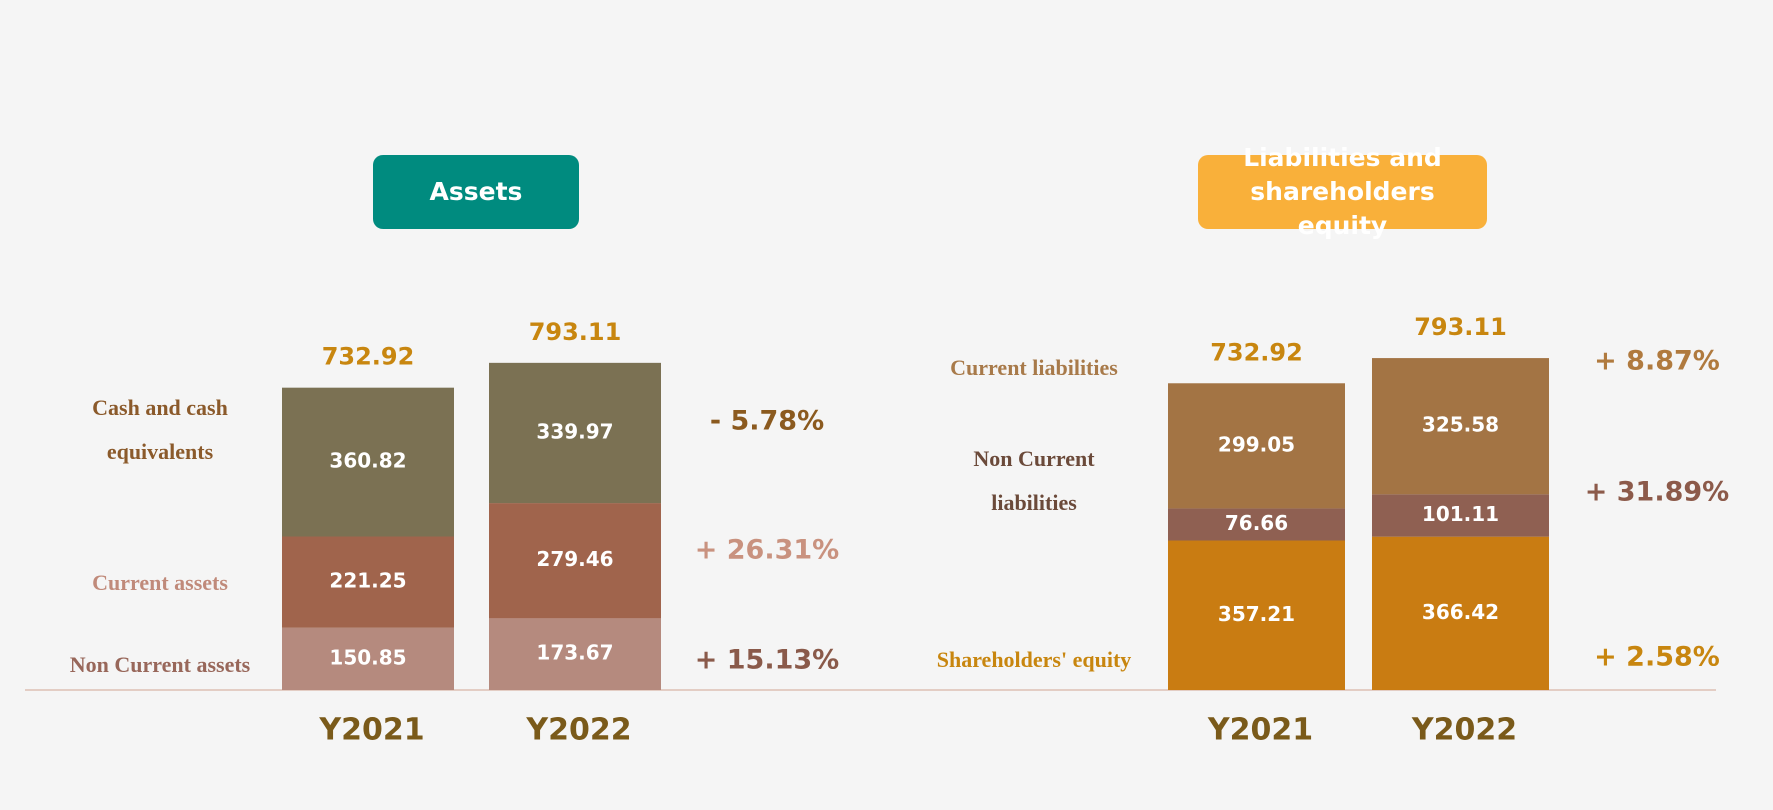 Image resolution: width=1773 pixels, height=810 pixels. Describe the element at coordinates (1342, 191) in the screenshot. I see `badge: Liabilities and shareholders equity` at that location.